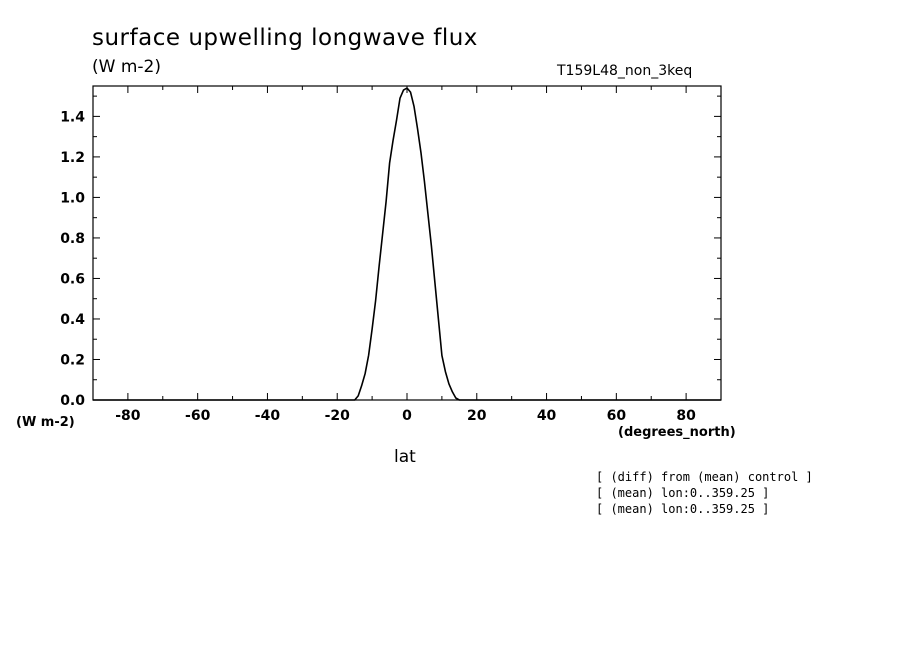 The width and height of the screenshot is (904, 654). I want to click on chart-title: surface upwelling longwave flux, so click(285, 38).